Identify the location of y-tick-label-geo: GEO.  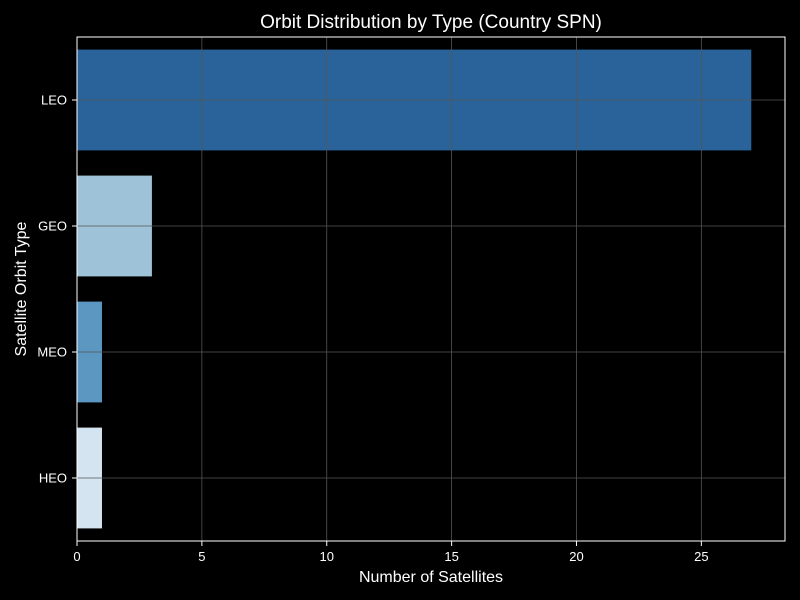
(52, 226).